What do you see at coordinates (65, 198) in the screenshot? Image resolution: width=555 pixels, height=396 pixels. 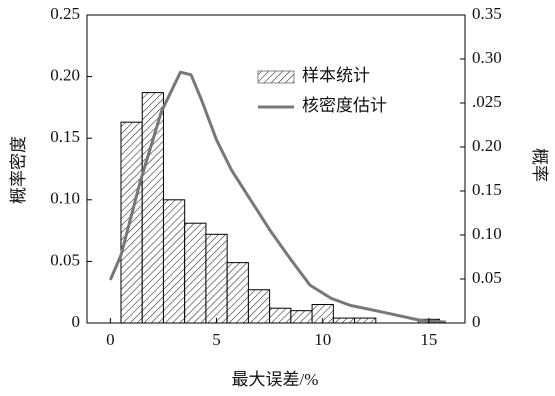 I see `y-tick-label: 0.10` at bounding box center [65, 198].